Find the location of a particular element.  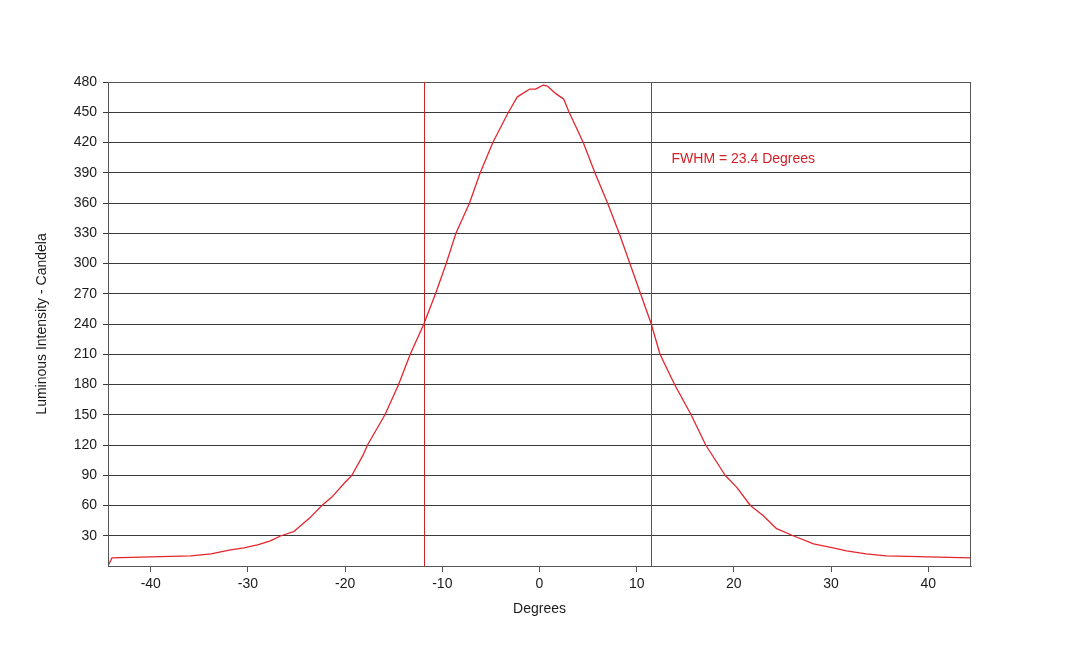

y-tick-label: 60 is located at coordinates (89, 504).